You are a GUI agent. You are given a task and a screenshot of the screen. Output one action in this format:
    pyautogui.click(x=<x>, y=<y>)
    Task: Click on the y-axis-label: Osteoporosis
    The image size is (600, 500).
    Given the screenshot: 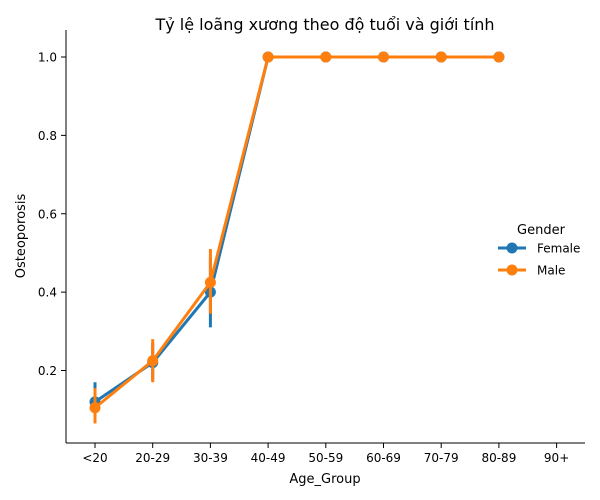 What is the action you would take?
    pyautogui.click(x=21, y=236)
    